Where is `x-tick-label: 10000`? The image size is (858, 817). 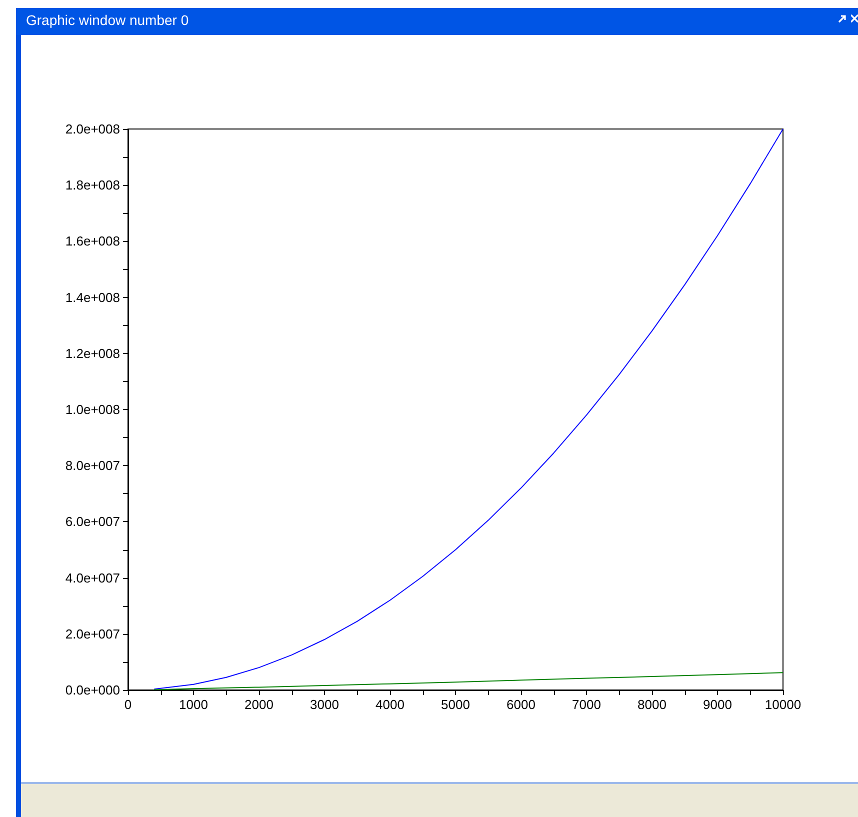 x-tick-label: 10000 is located at coordinates (783, 704).